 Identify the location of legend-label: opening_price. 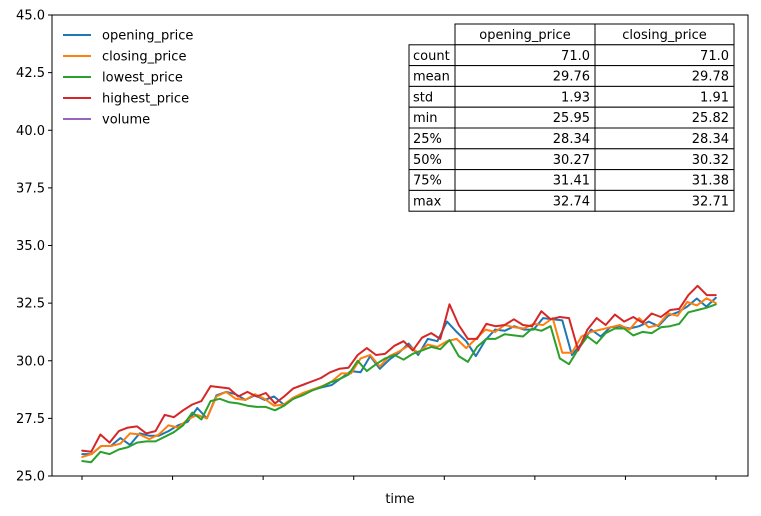
(147, 36).